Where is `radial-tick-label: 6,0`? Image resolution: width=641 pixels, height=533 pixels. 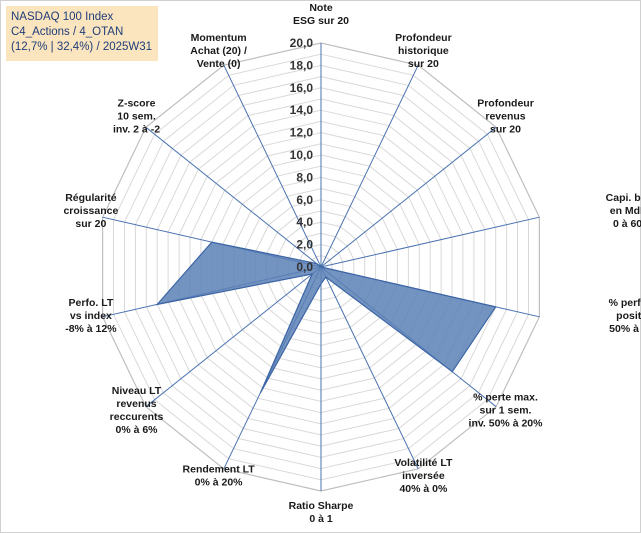
radial-tick-label: 6,0 is located at coordinates (304, 200).